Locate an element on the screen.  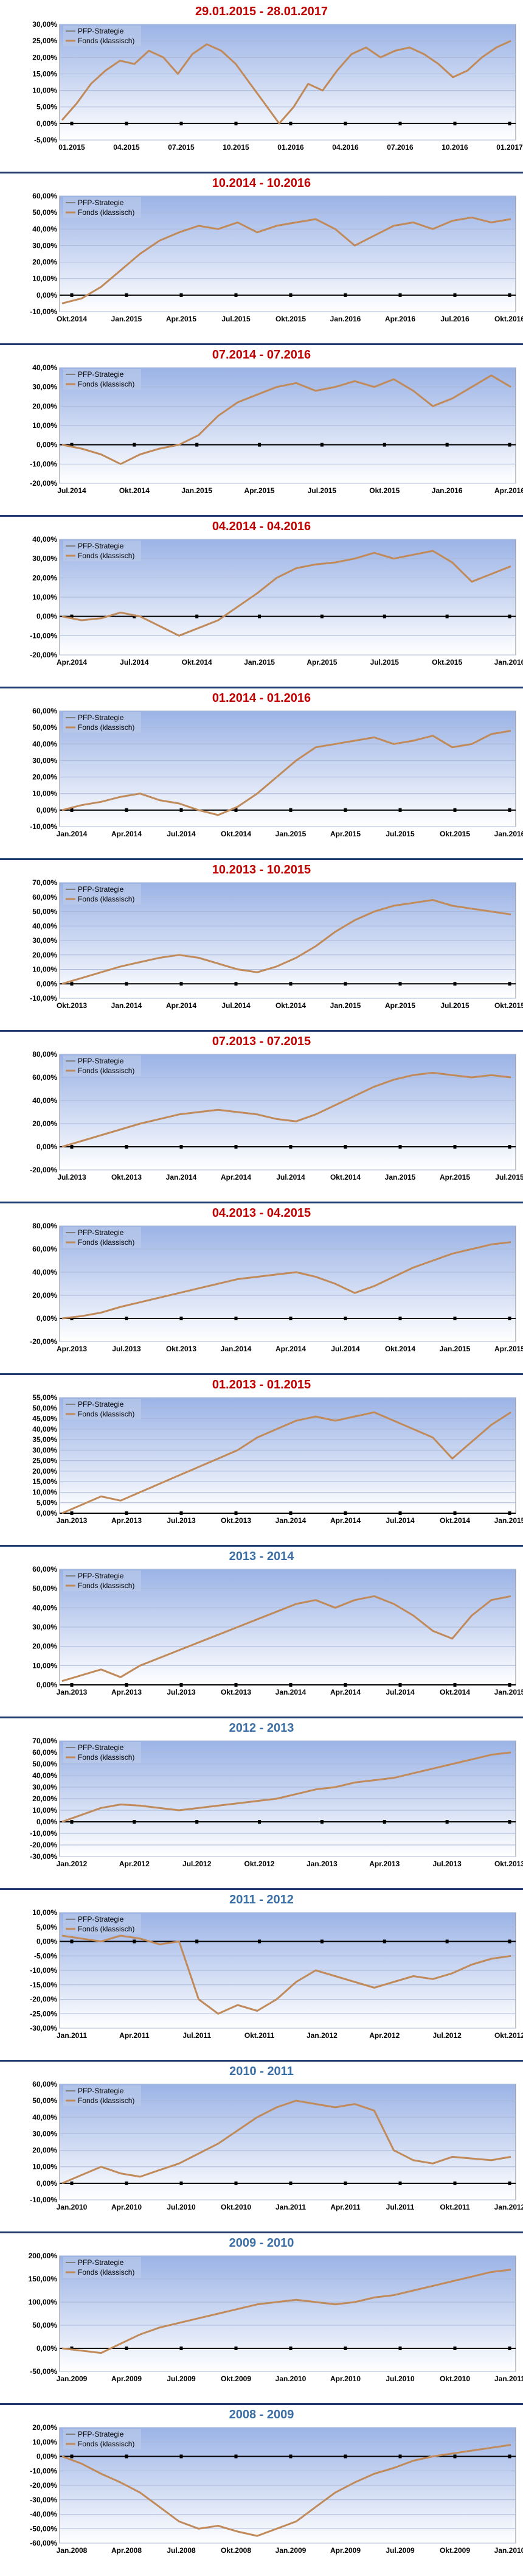
legend-label: Fonds (klassisch) is located at coordinates (106, 1929).